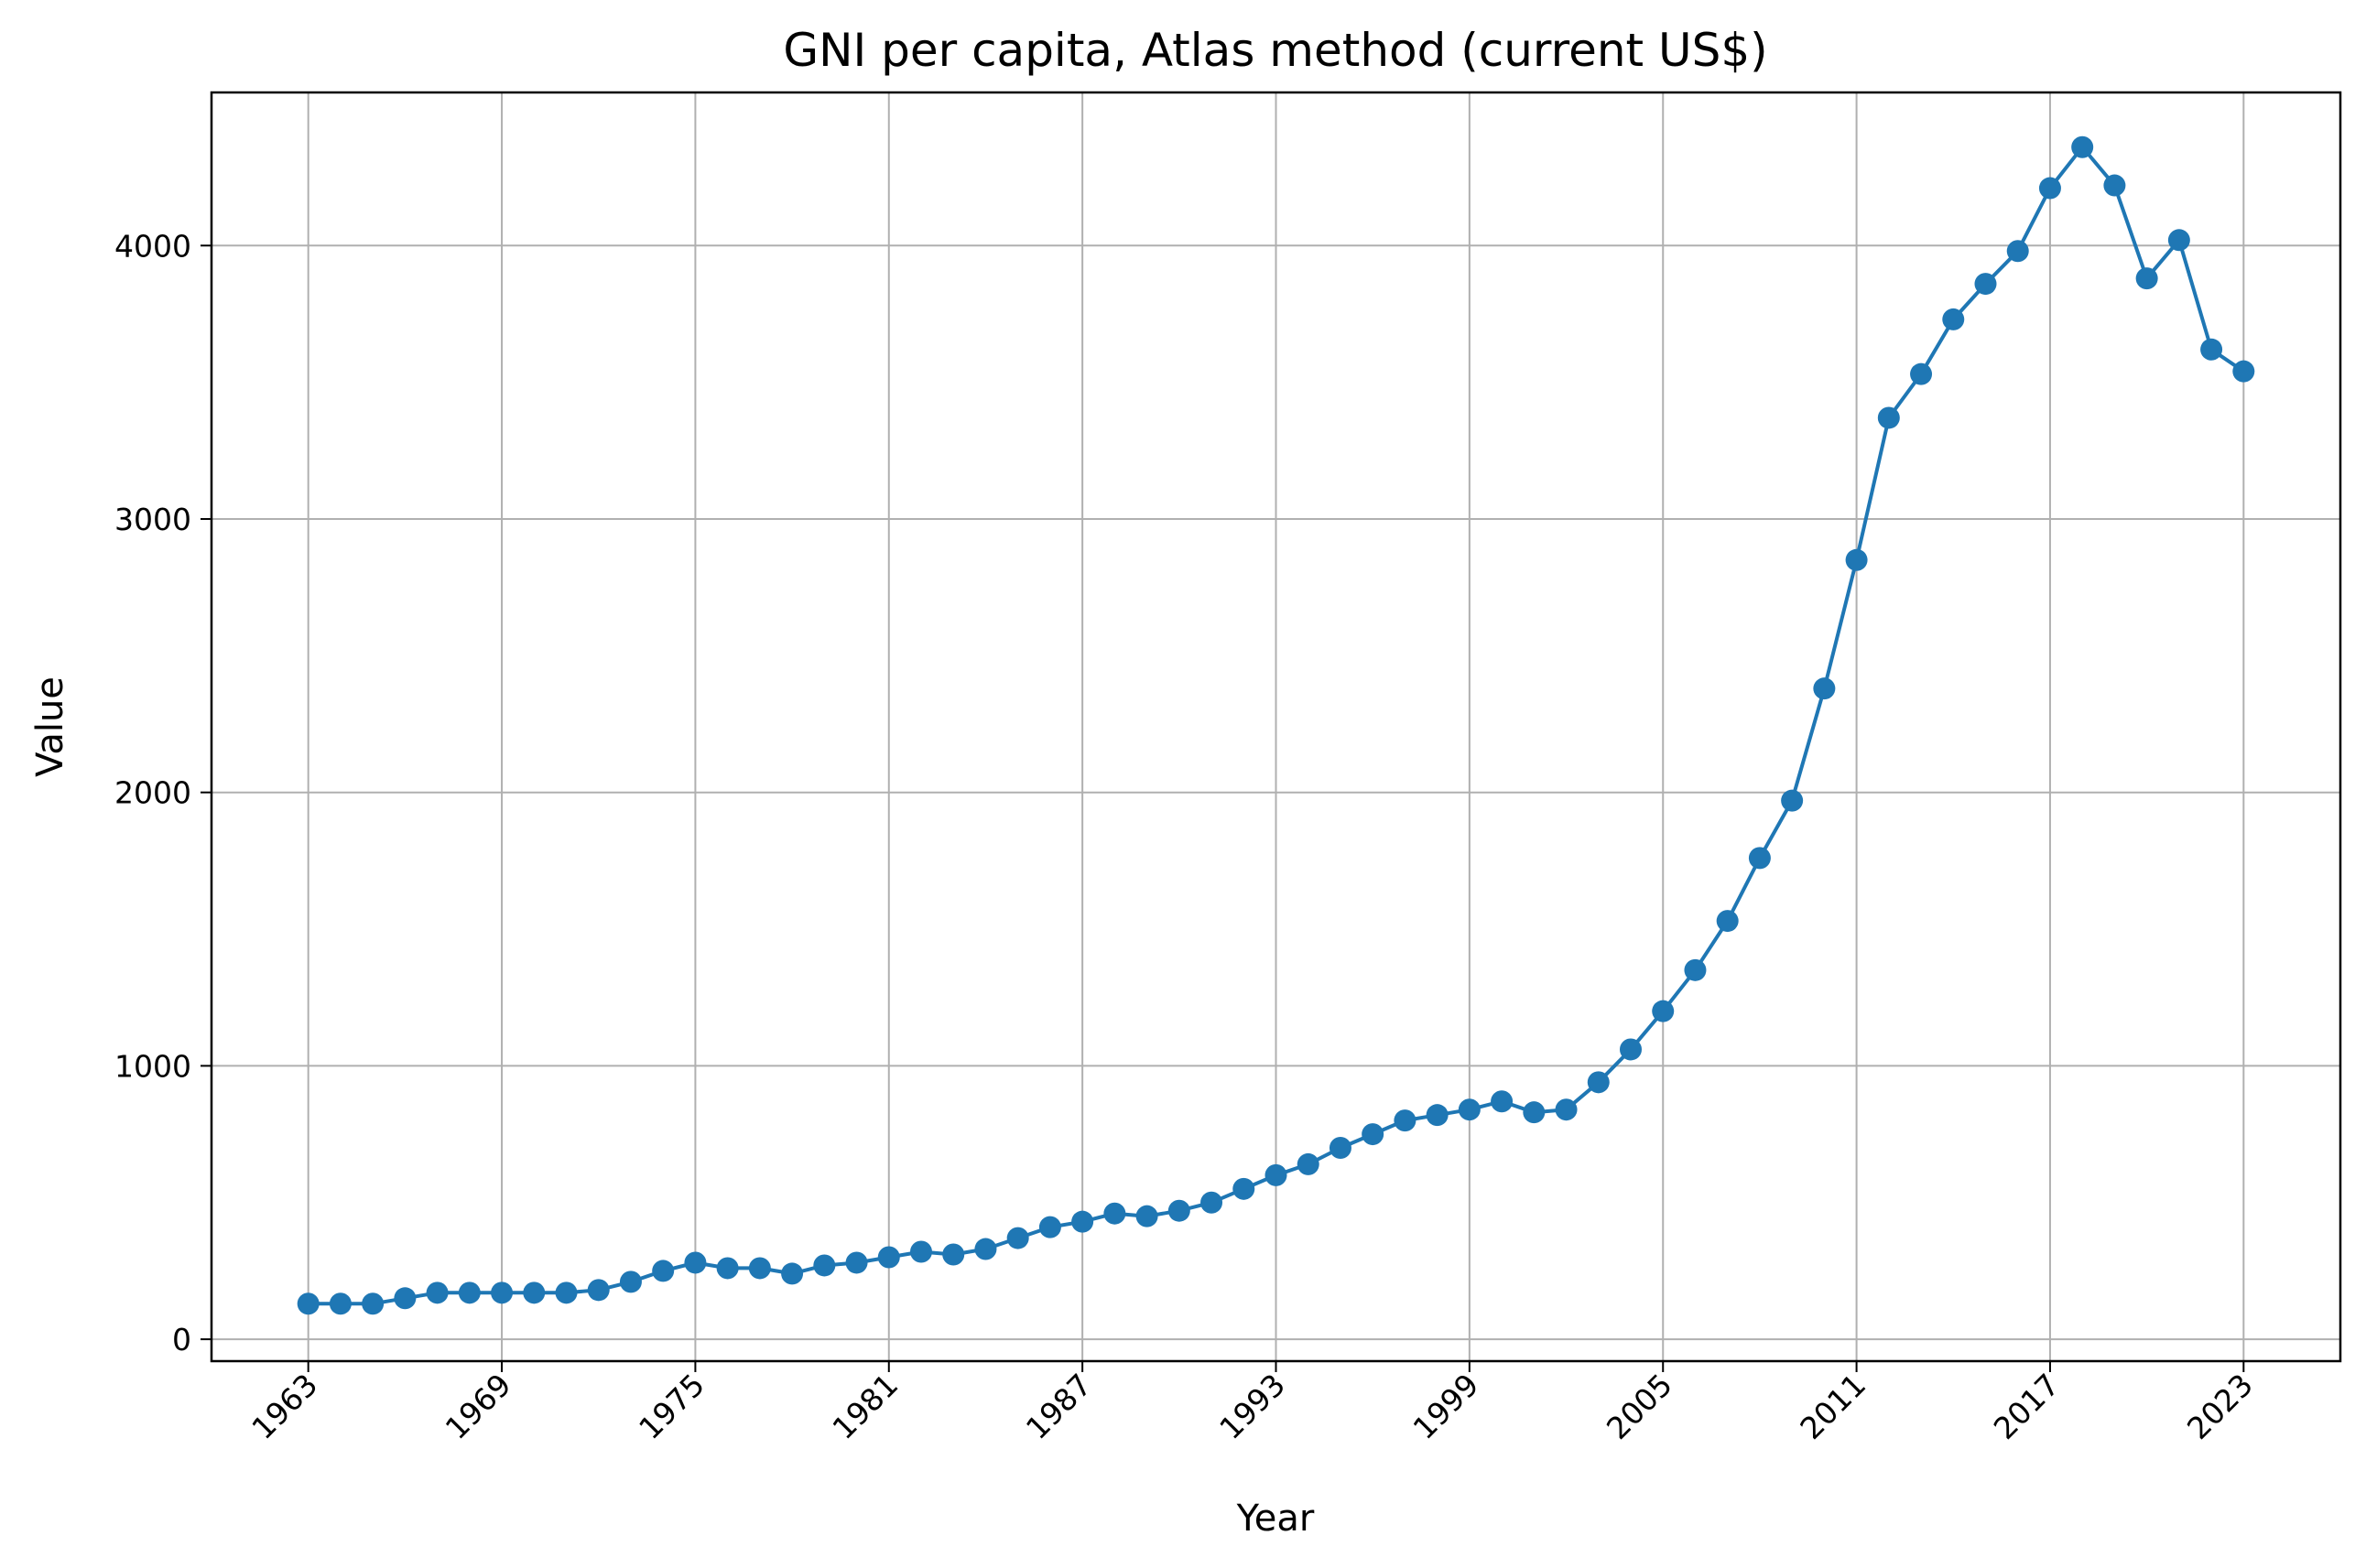 This screenshot has height=1568, width=2366. I want to click on y-tick-label: 4000, so click(152, 246).